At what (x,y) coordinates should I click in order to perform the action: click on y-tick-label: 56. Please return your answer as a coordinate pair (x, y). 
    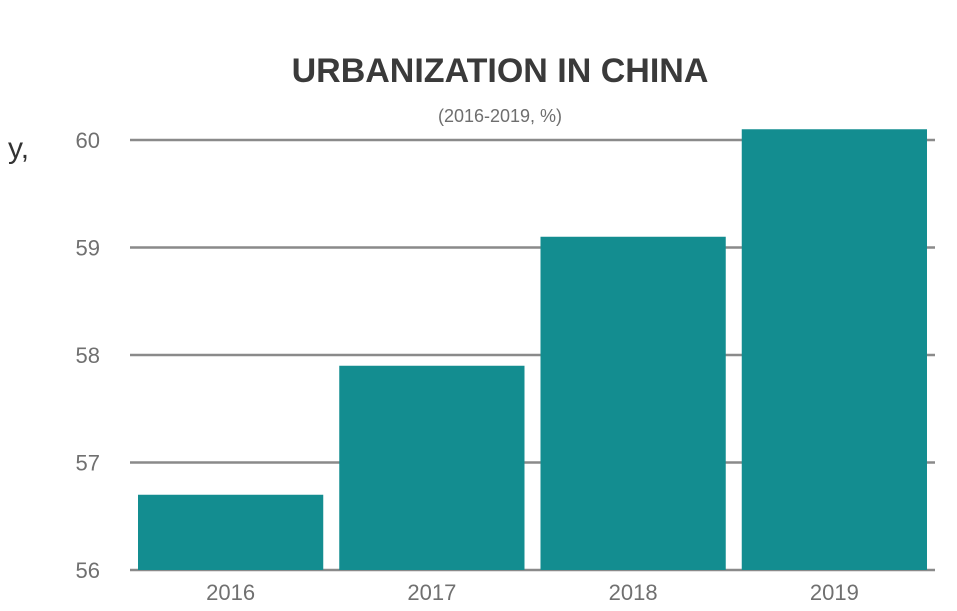
    Looking at the image, I should click on (88, 570).